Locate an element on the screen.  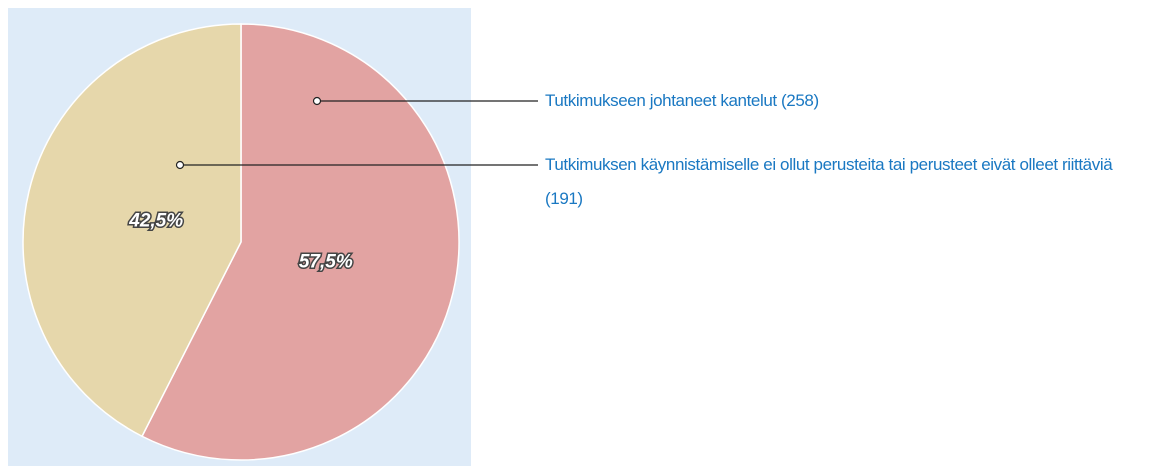
slice-value-label: 57,5% is located at coordinates (326, 261).